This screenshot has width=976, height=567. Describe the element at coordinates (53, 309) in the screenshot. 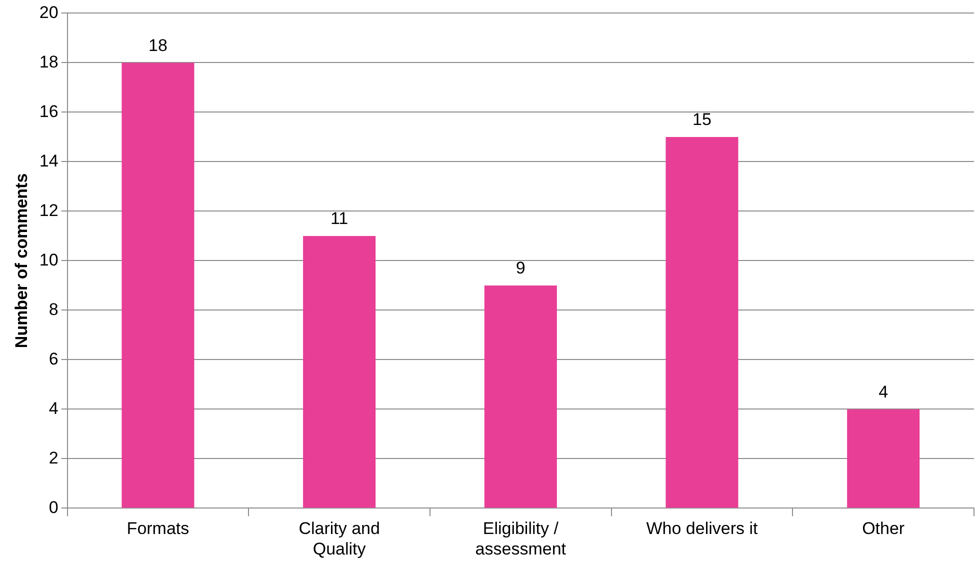

I see `y-tick-label: 8` at that location.